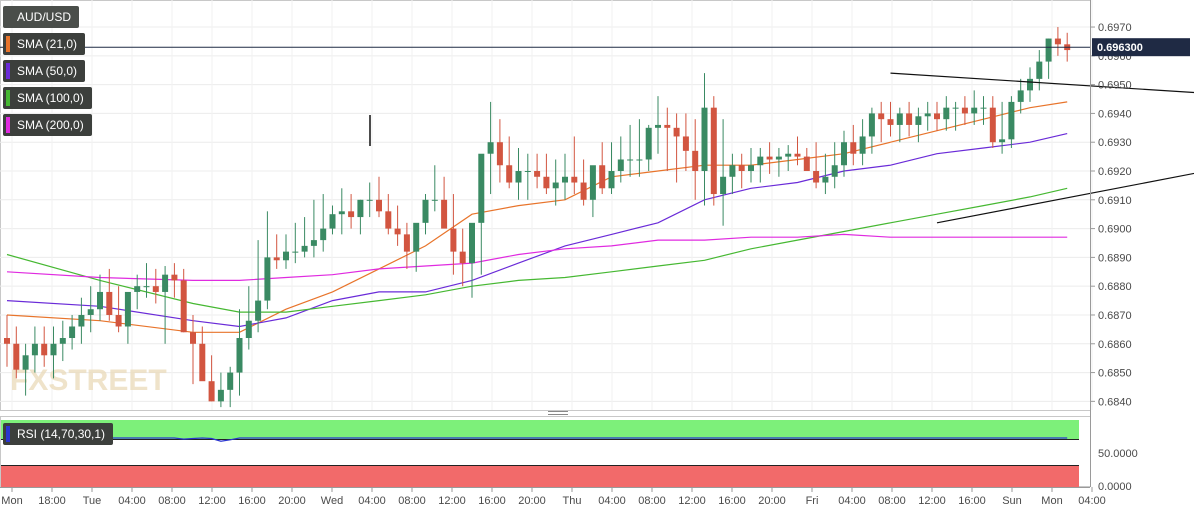  Describe the element at coordinates (1115, 28) in the screenshot. I see `price-tick-label: 0.6970` at that location.